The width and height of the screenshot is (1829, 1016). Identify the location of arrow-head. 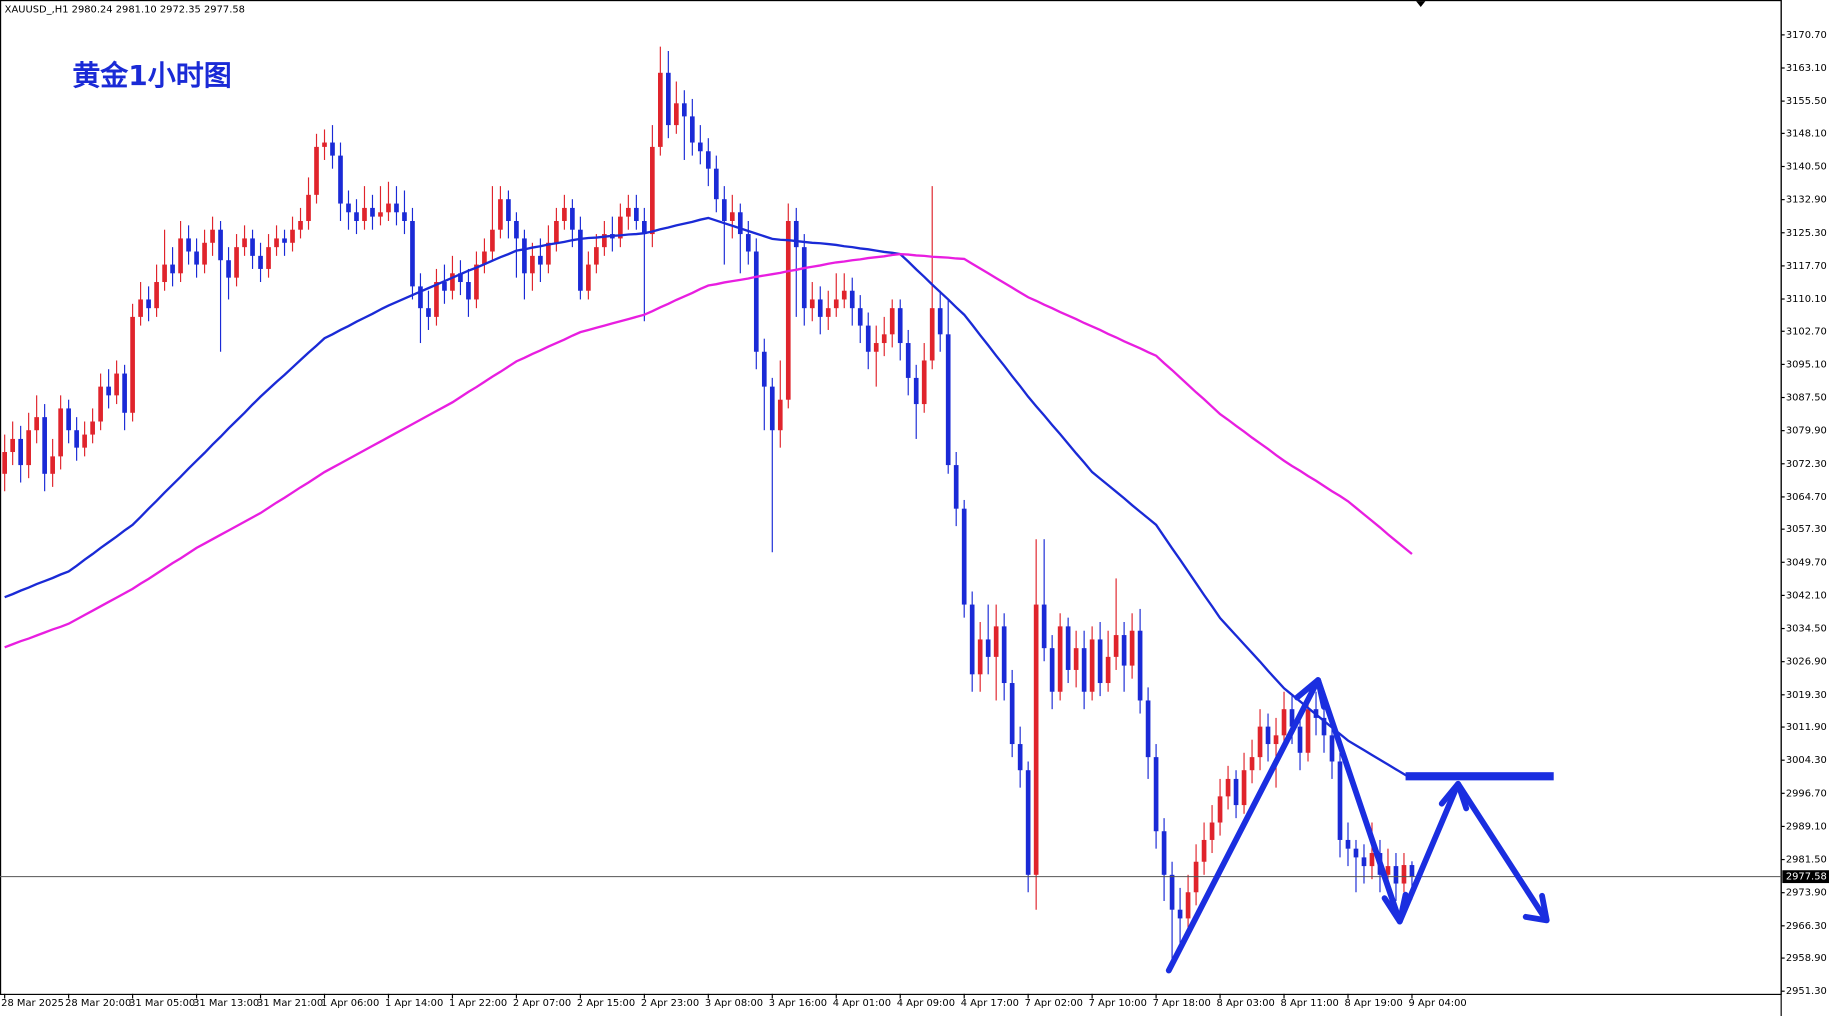
(1395, 908).